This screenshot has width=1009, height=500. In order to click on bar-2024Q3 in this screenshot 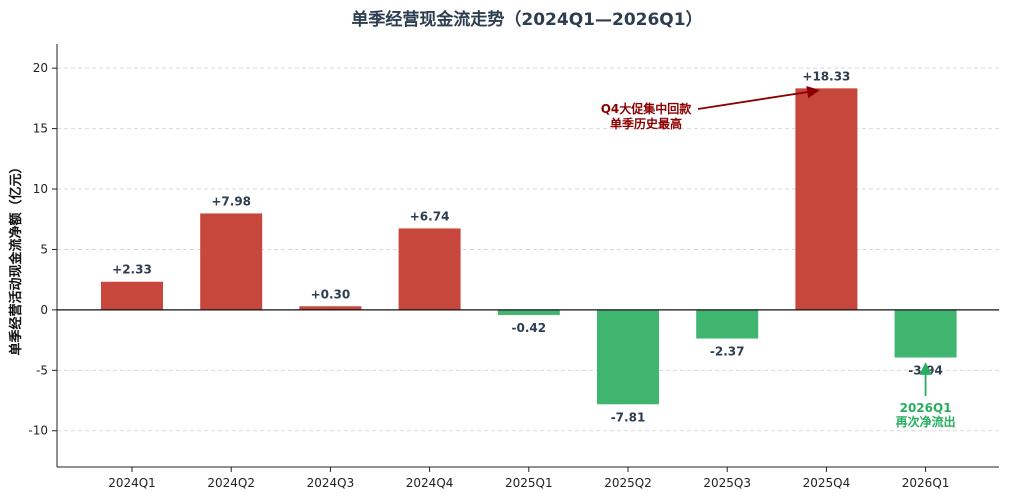, I will do `click(330, 308)`.